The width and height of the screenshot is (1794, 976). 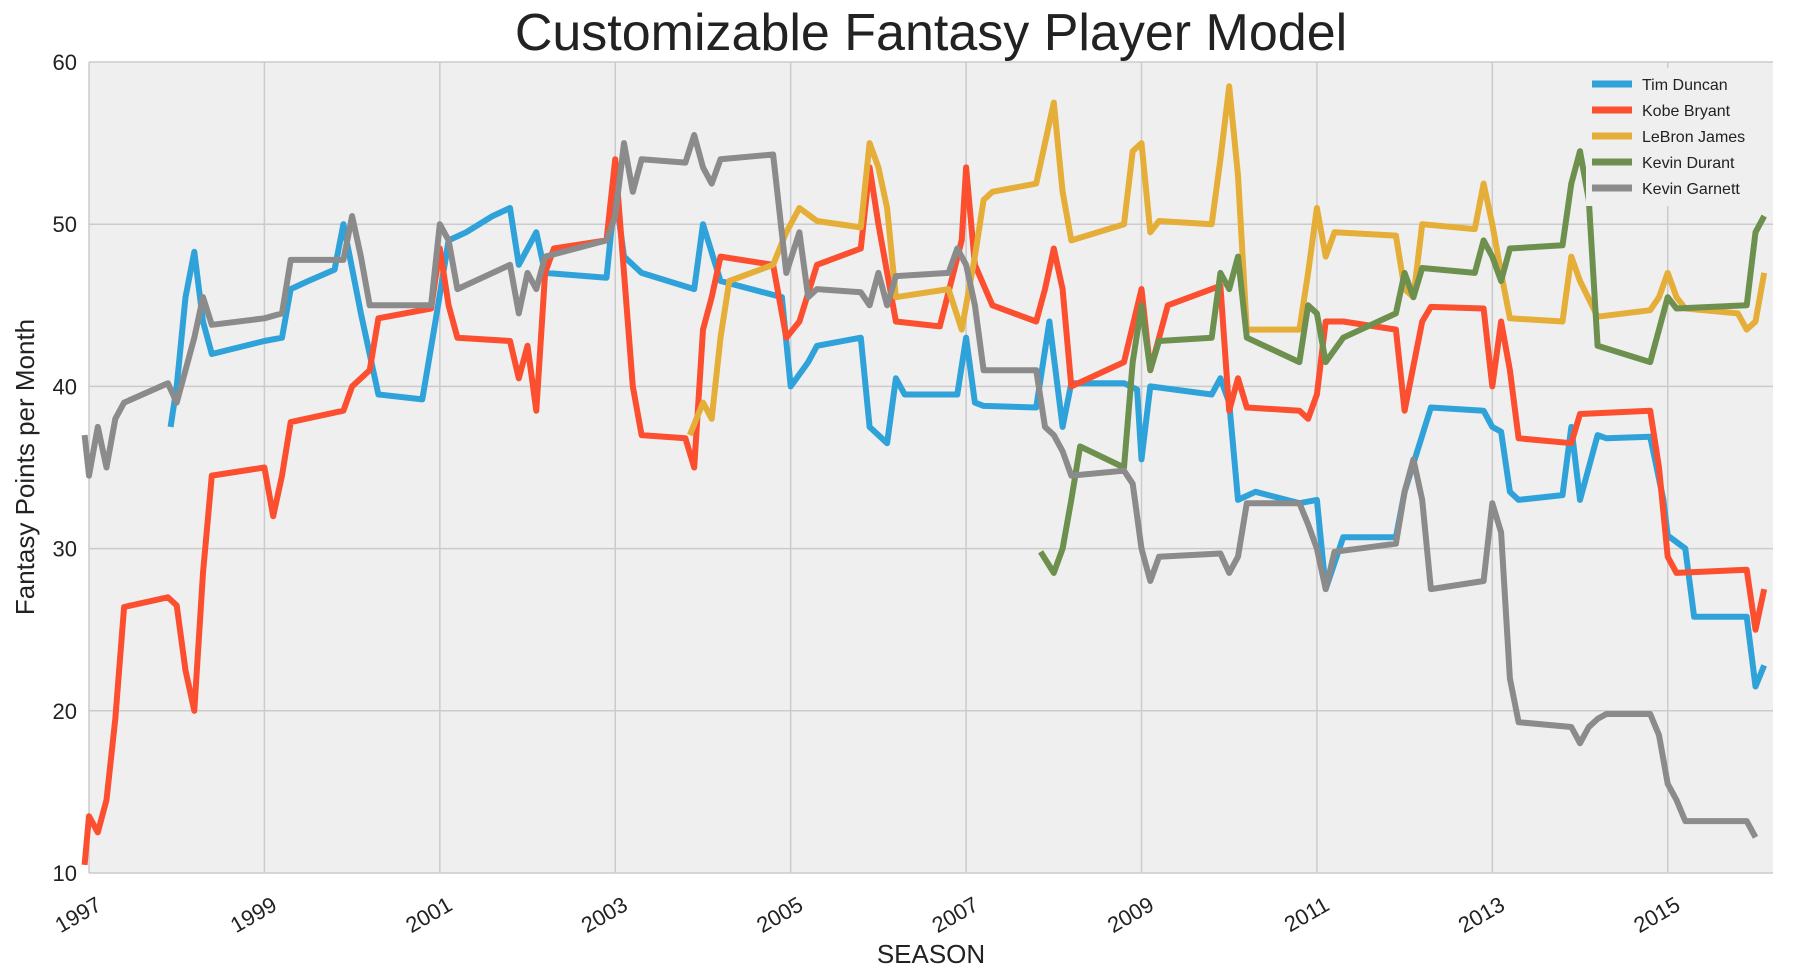 What do you see at coordinates (779, 915) in the screenshot?
I see `x-tick-label: 2005` at bounding box center [779, 915].